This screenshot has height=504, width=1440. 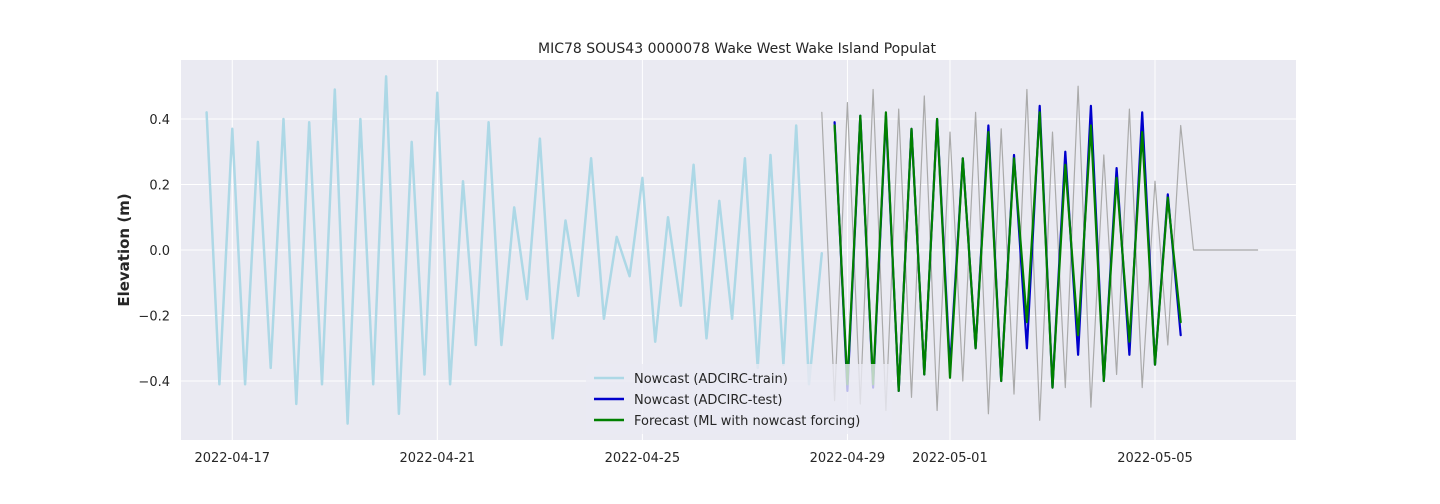 I want to click on x-tick-label: 2022-05-05, so click(x=1155, y=458).